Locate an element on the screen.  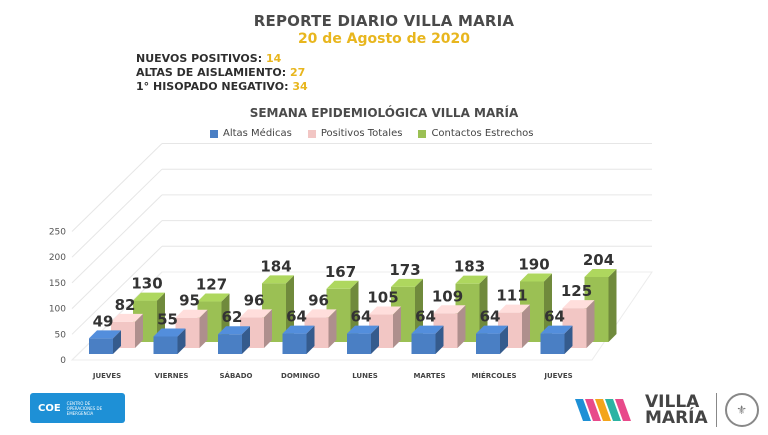
report-date: 20 de Agosto de 2020 is located at coordinates (384, 39).